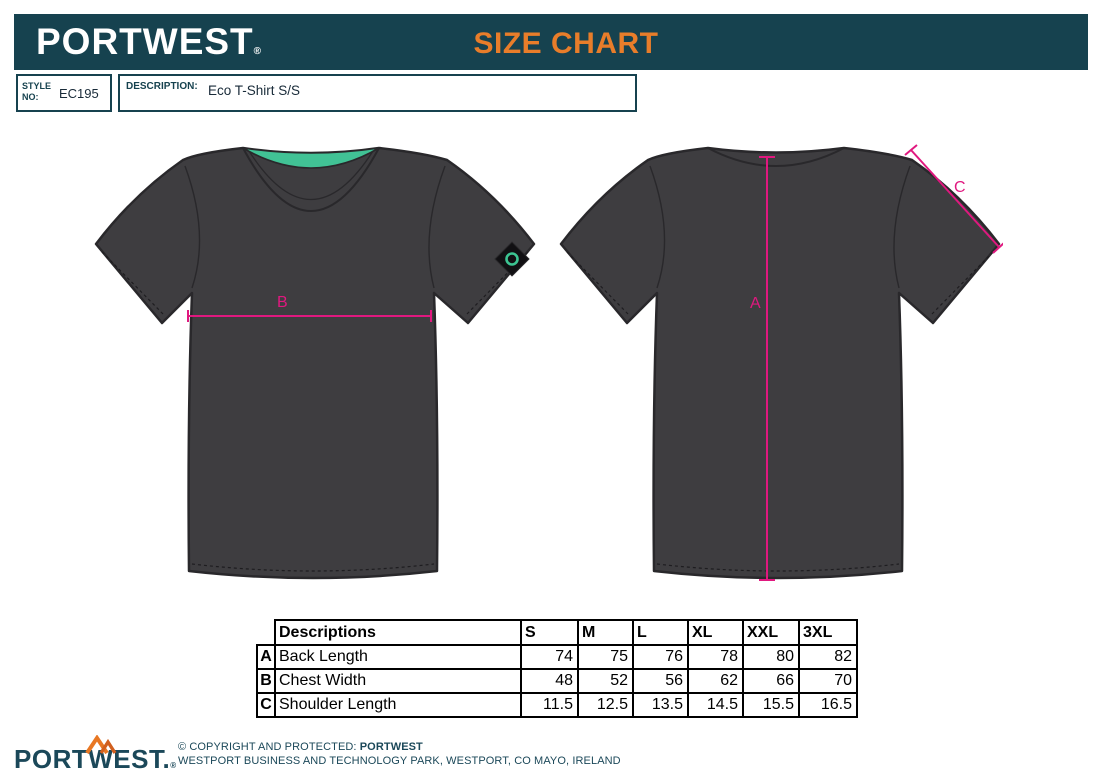 The width and height of the screenshot is (1102, 777). What do you see at coordinates (37, 91) in the screenshot?
I see `style-number-label: STYLE NO:` at bounding box center [37, 91].